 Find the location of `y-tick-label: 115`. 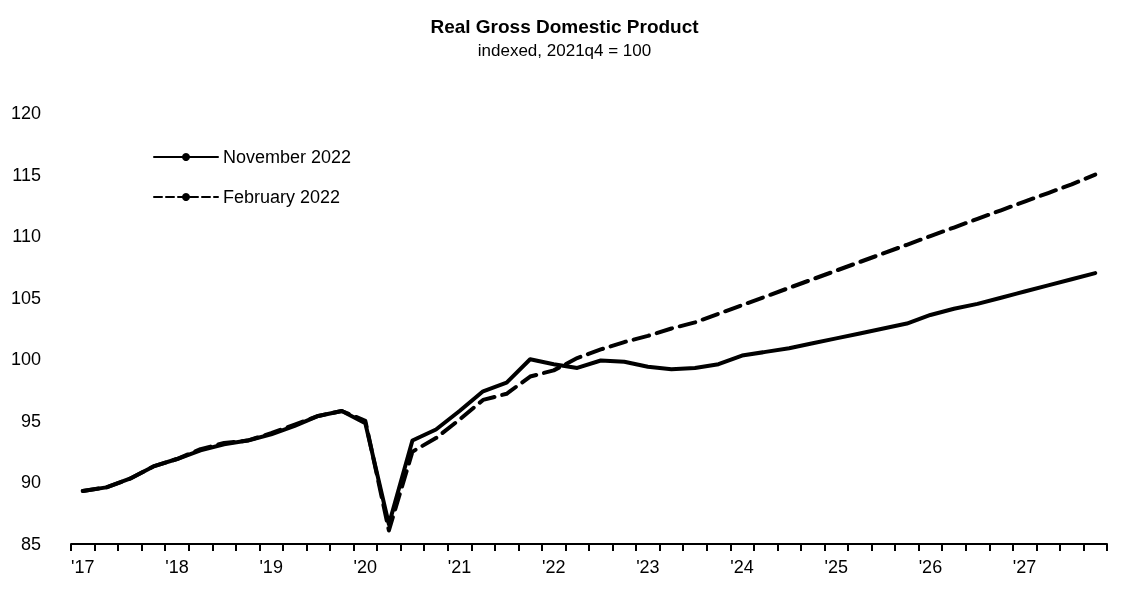

y-tick-label: 115 is located at coordinates (27, 174).